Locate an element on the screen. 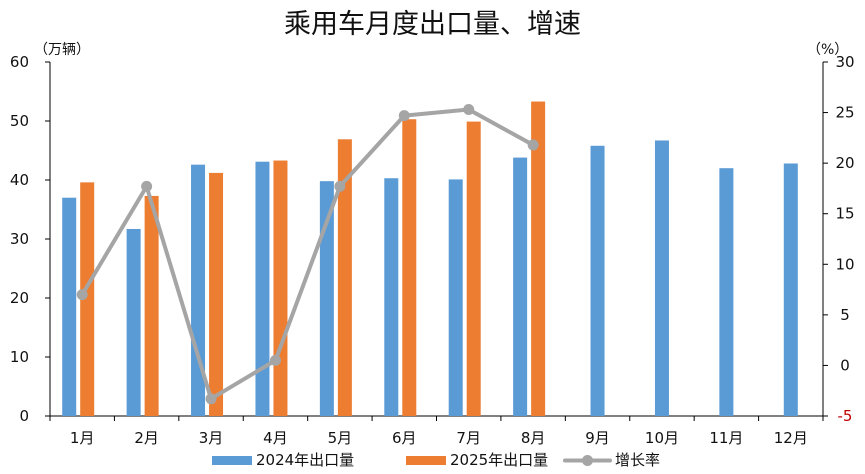 This screenshot has width=865, height=474. right-axis-unit-label: （%） is located at coordinates (827, 50).